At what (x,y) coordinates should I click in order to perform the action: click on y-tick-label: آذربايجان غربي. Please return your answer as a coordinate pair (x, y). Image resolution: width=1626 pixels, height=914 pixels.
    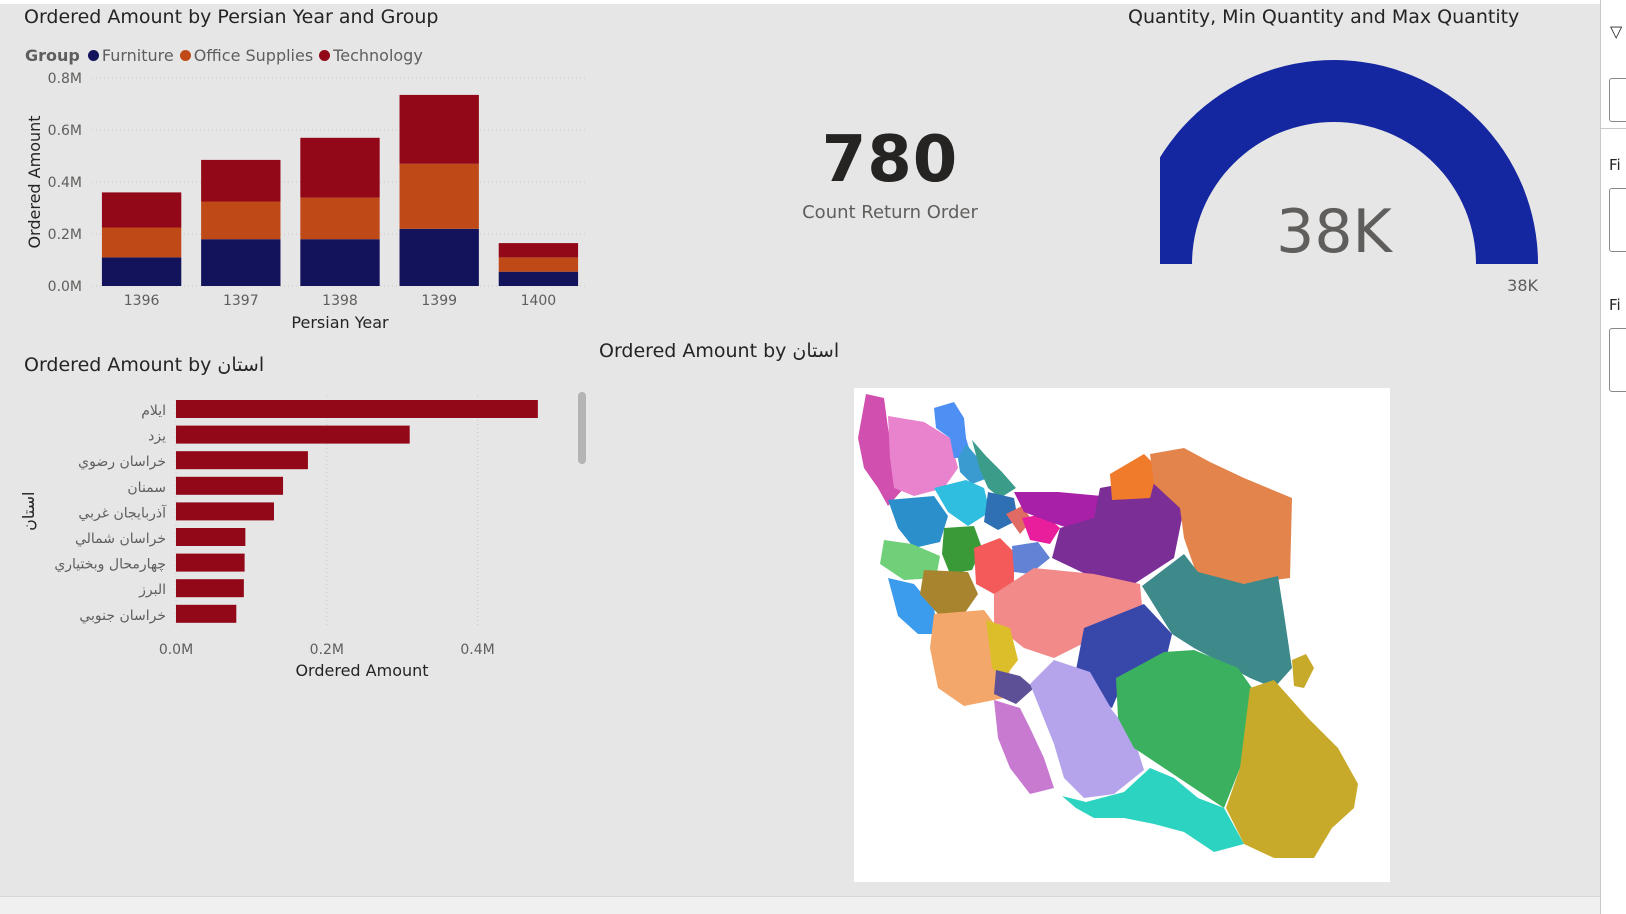
    Looking at the image, I should click on (122, 512).